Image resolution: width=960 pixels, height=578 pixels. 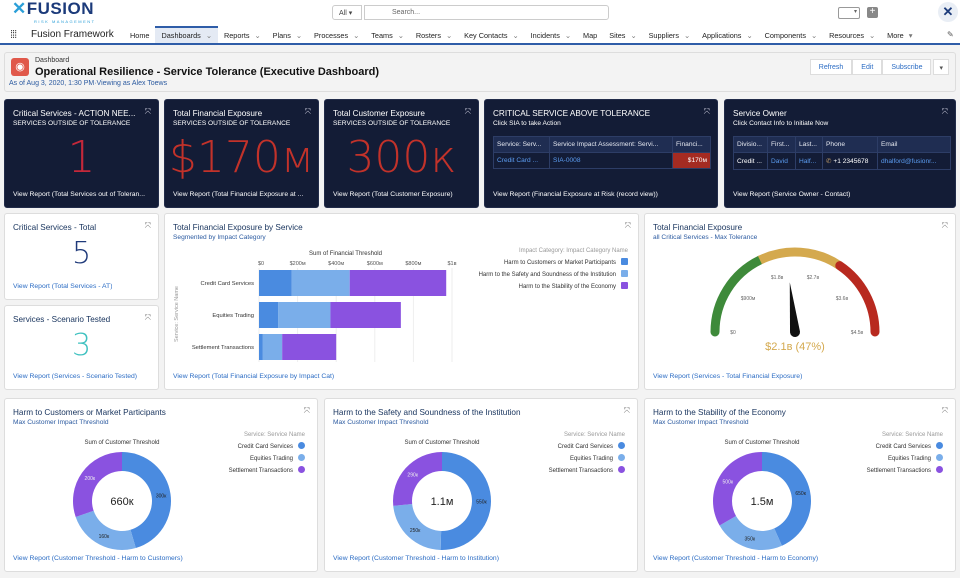 What do you see at coordinates (13, 35) in the screenshot?
I see `app-launcher-icon: ⁞⁞⁞` at bounding box center [13, 35].